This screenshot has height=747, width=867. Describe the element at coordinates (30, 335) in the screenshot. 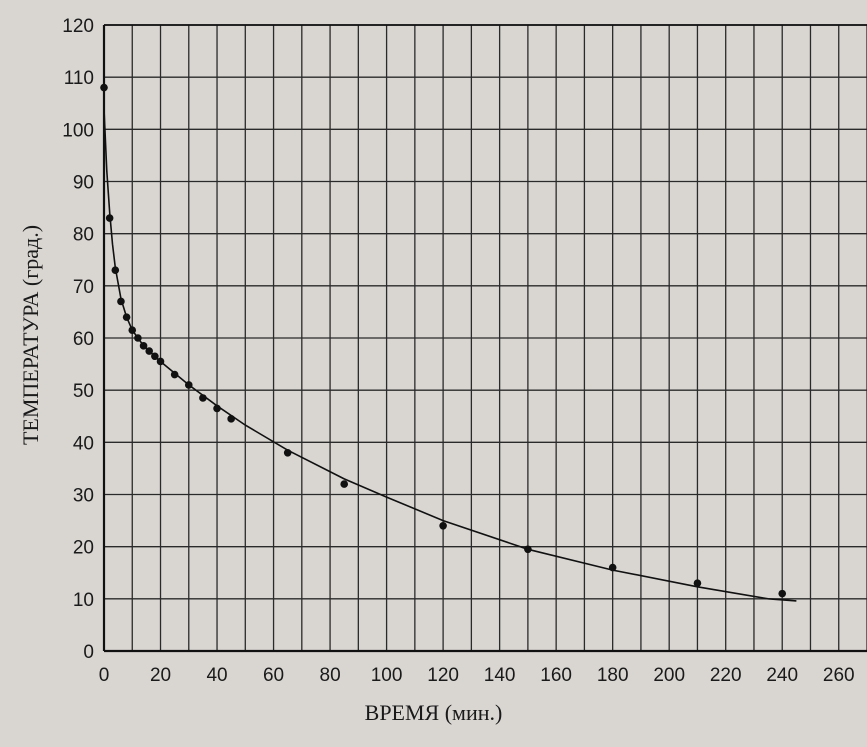

I see `y-axis-label: ТЕМПЕРАТУРА (град.)` at that location.